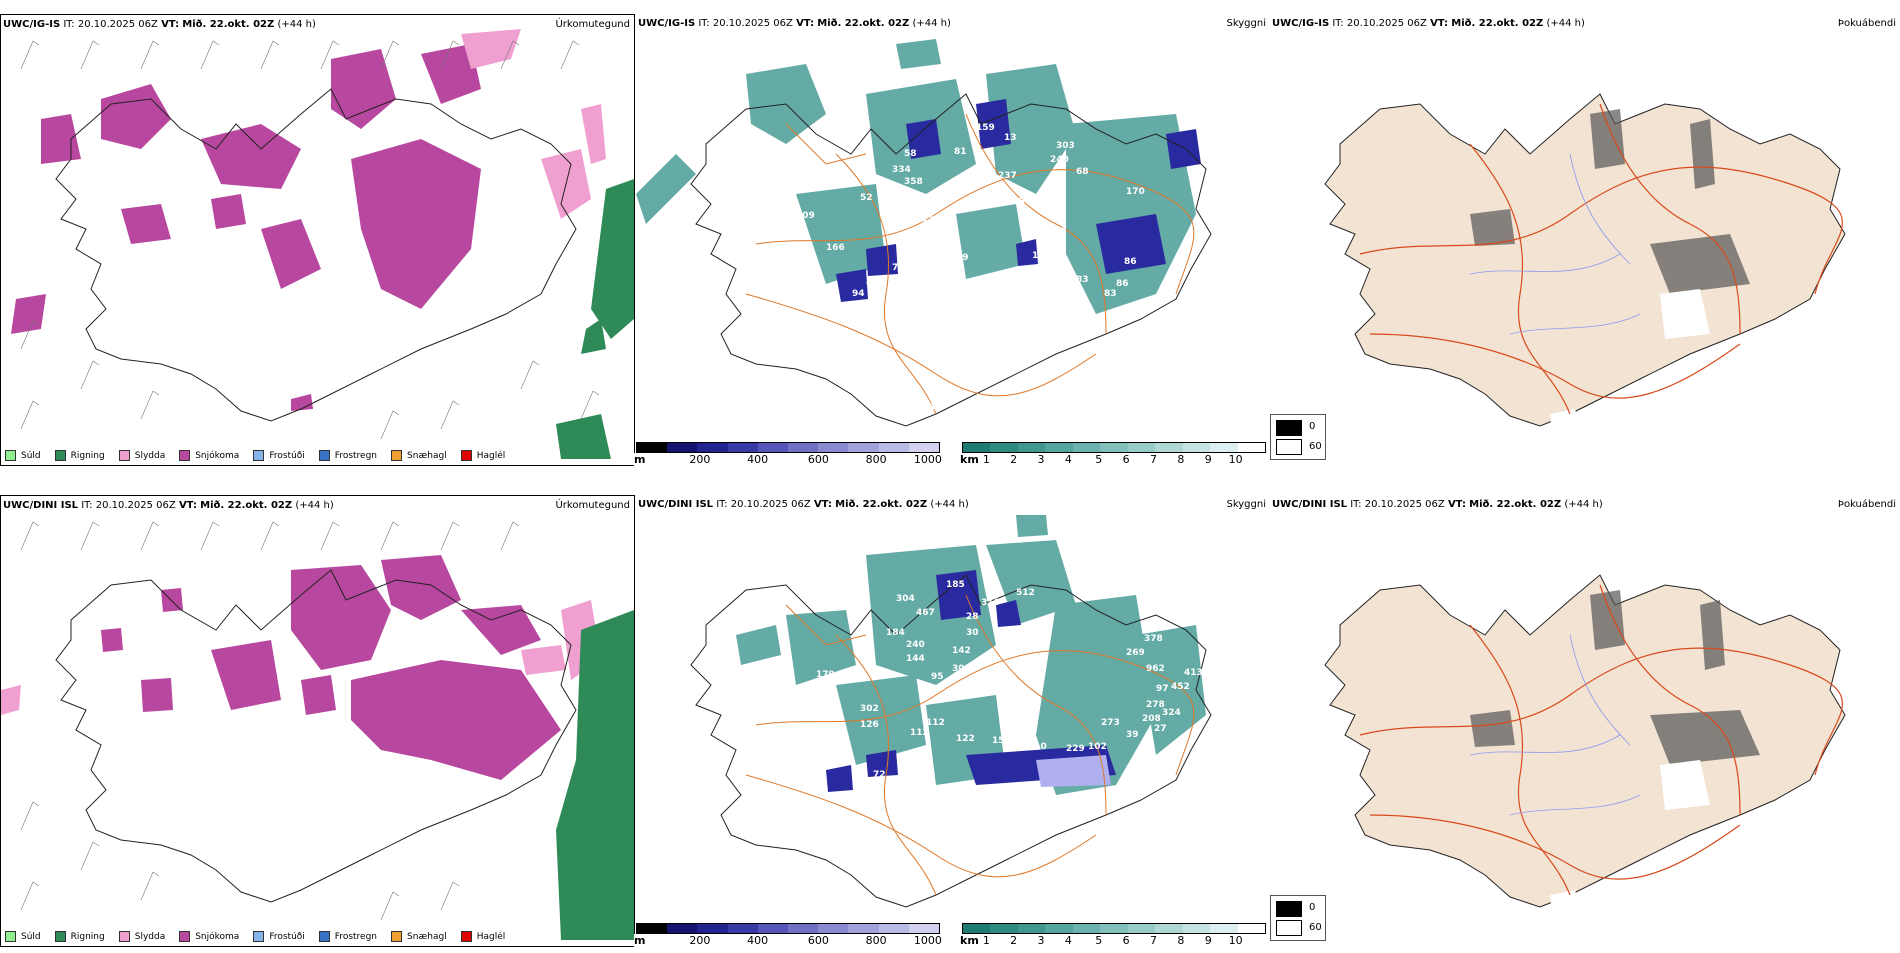  Describe the element at coordinates (1015, 202) in the screenshot. I see `value-label: 498` at that location.